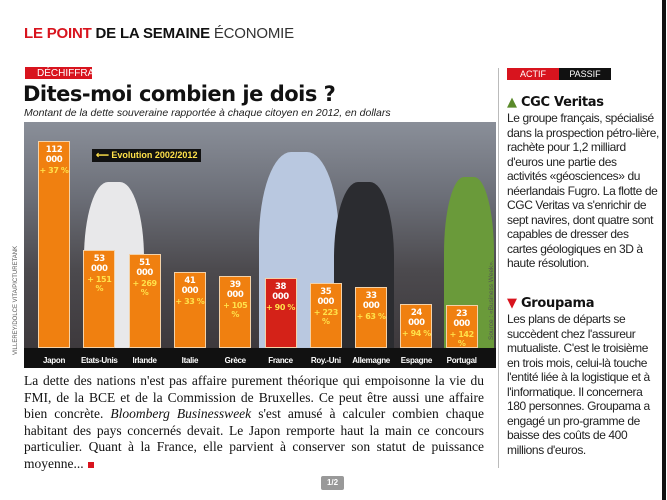 Image resolution: width=667 pixels, height=500 pixels. What do you see at coordinates (260, 358) in the screenshot?
I see `category-strip` at bounding box center [260, 358].